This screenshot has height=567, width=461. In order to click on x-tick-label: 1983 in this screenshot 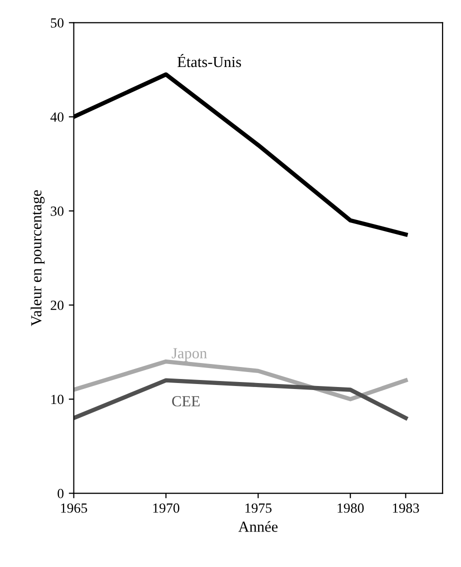, I will do `click(406, 508)`.